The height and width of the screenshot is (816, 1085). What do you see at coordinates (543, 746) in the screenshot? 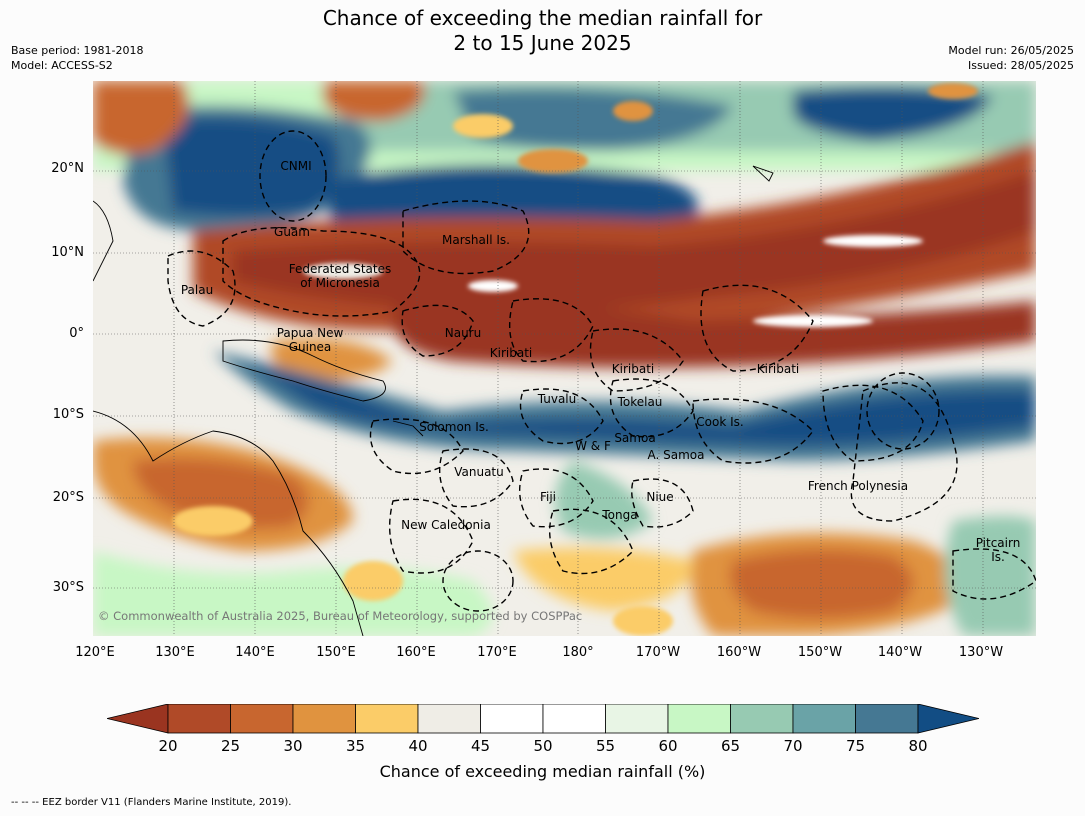
I see `colorbar-tick-label: 50` at bounding box center [543, 746].